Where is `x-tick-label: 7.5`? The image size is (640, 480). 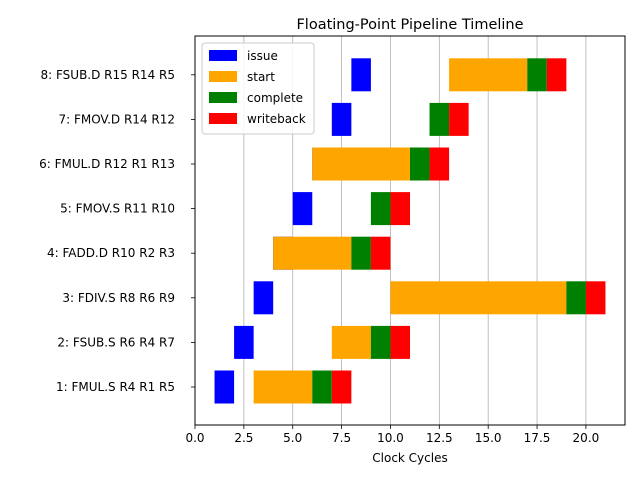 x-tick-label: 7.5 is located at coordinates (341, 438).